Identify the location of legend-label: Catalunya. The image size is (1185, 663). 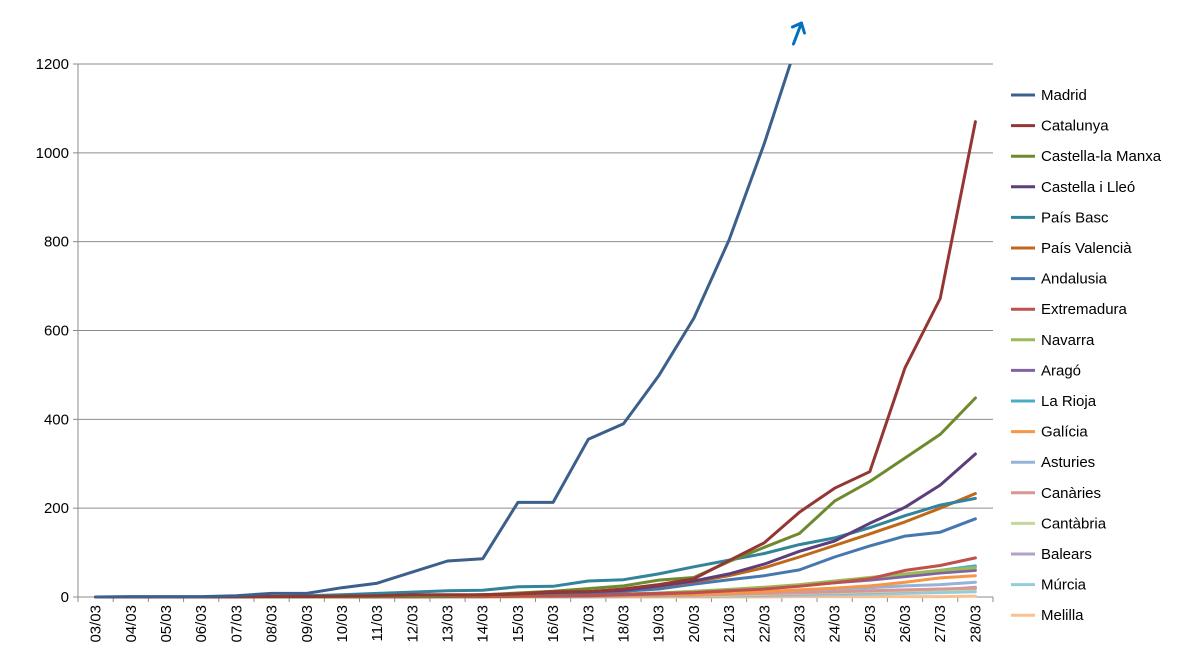
(1075, 126).